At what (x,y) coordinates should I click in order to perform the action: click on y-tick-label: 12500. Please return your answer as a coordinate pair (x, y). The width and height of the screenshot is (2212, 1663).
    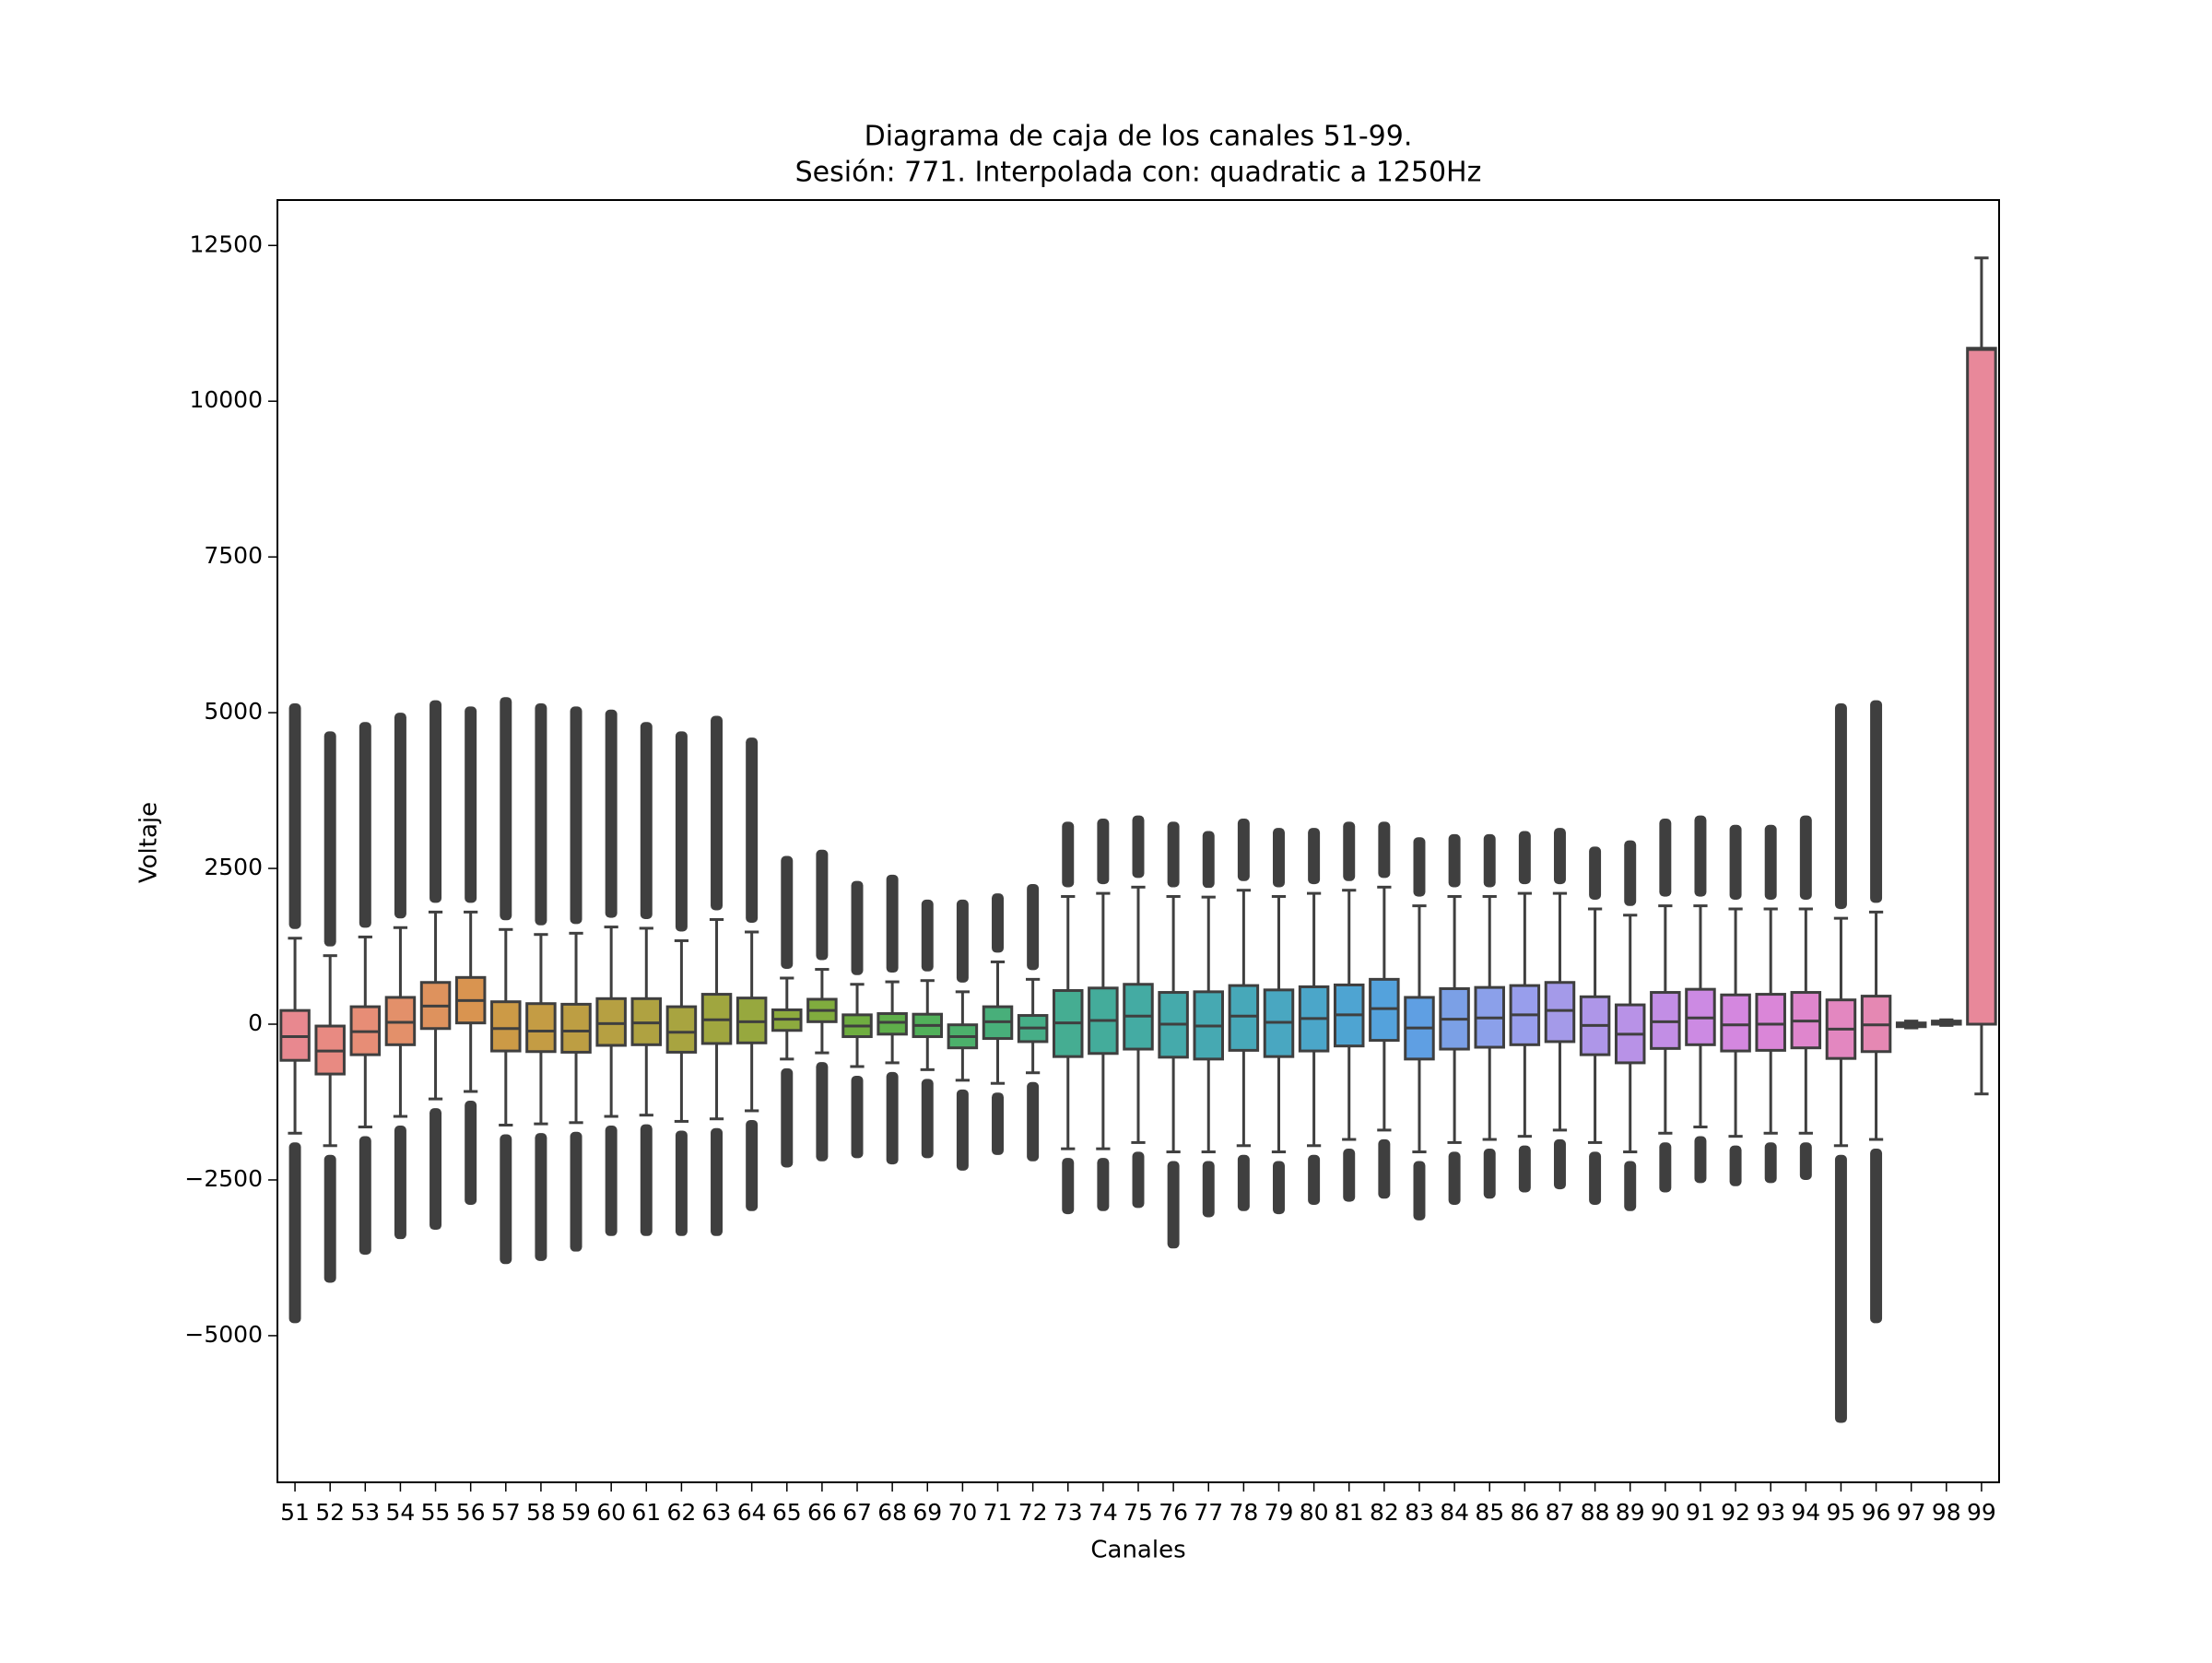
    Looking at the image, I should click on (226, 244).